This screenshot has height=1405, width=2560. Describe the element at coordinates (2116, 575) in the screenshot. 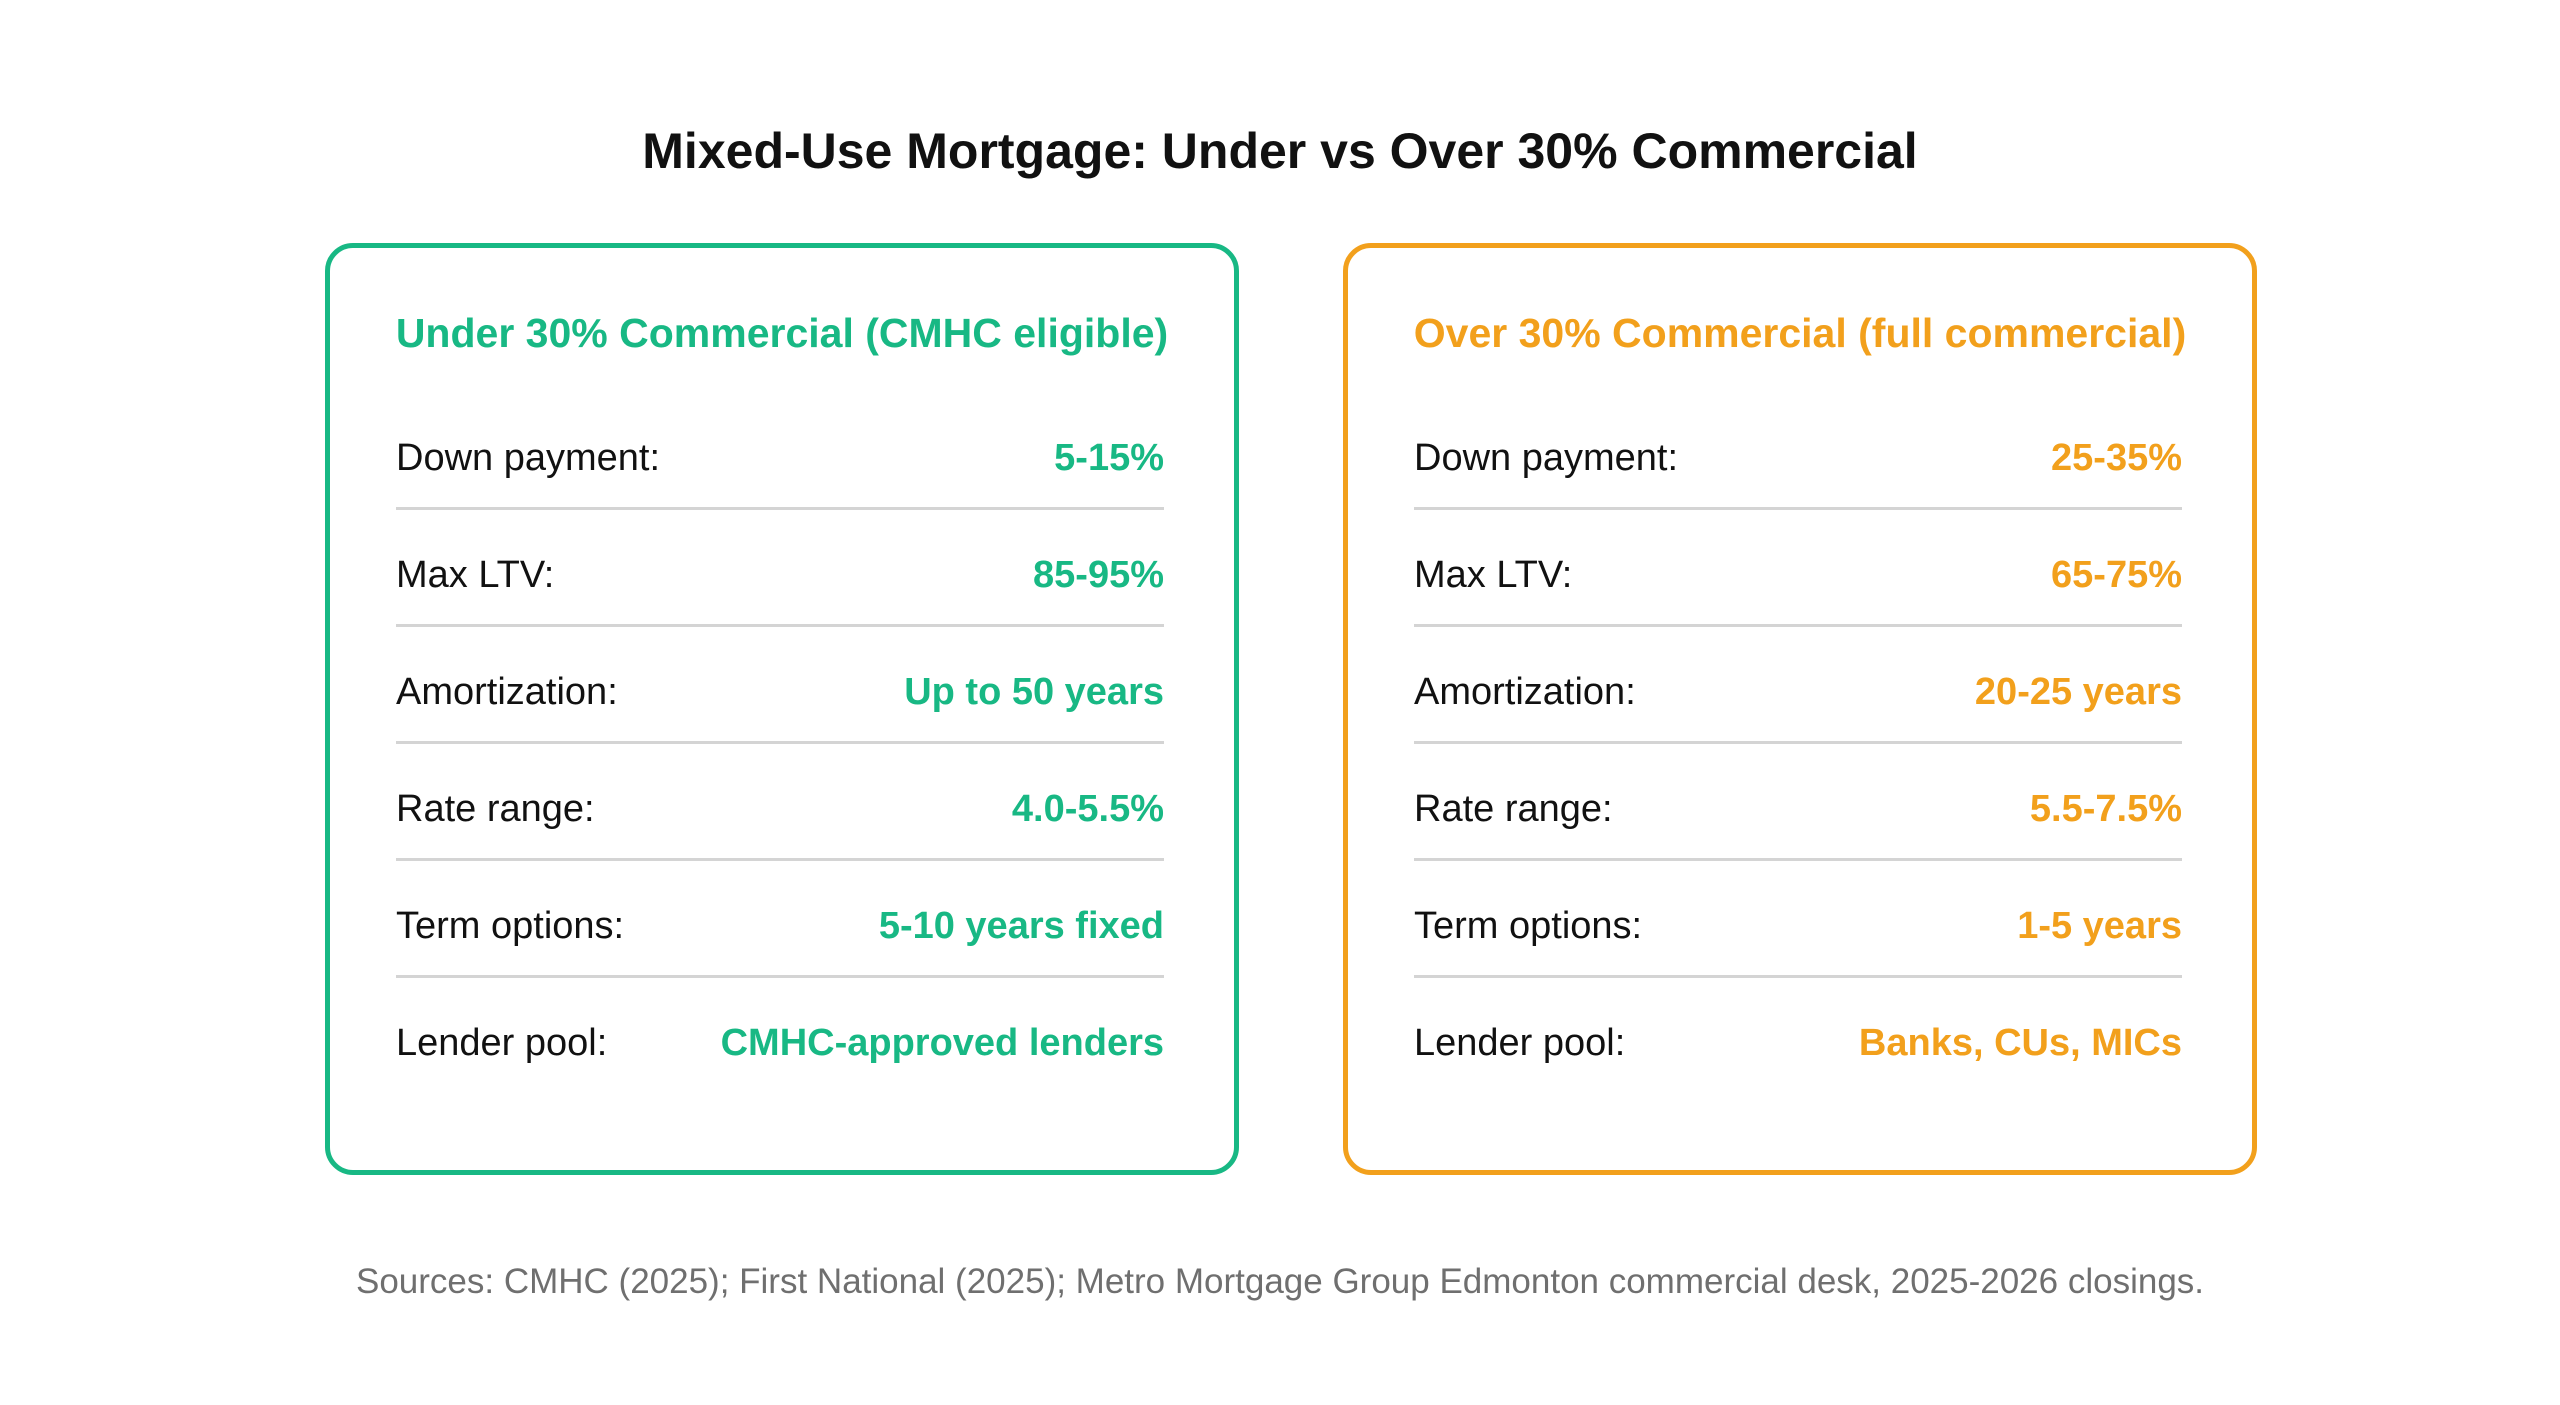

I see `row-value: 65-75%` at that location.